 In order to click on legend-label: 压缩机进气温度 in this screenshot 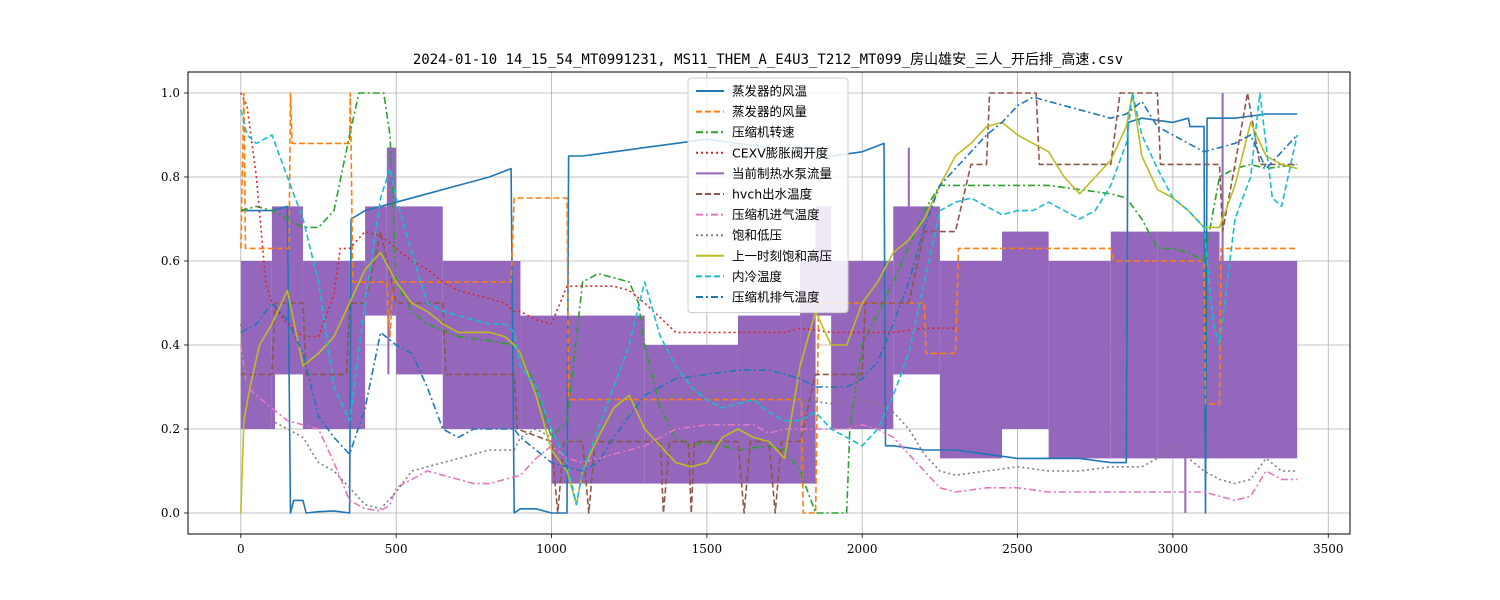, I will do `click(776, 214)`.